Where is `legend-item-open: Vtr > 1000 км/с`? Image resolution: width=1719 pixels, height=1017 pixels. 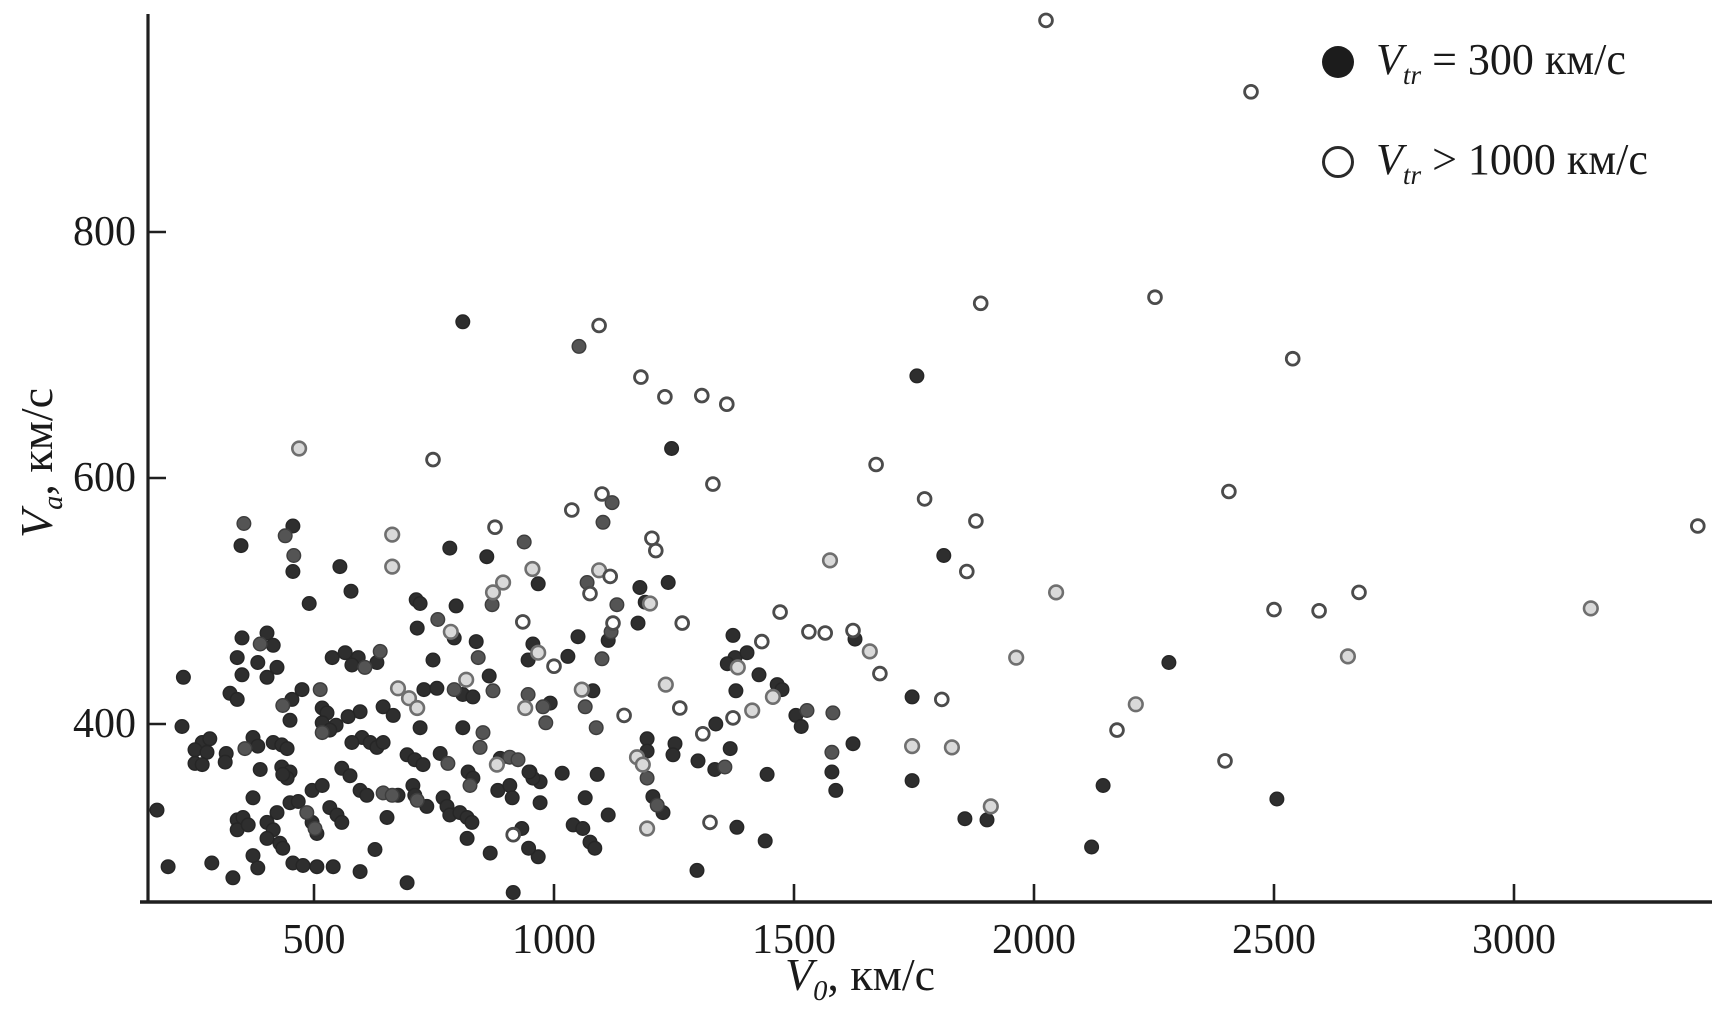 legend-item-open: Vtr > 1000 км/с is located at coordinates (1485, 162).